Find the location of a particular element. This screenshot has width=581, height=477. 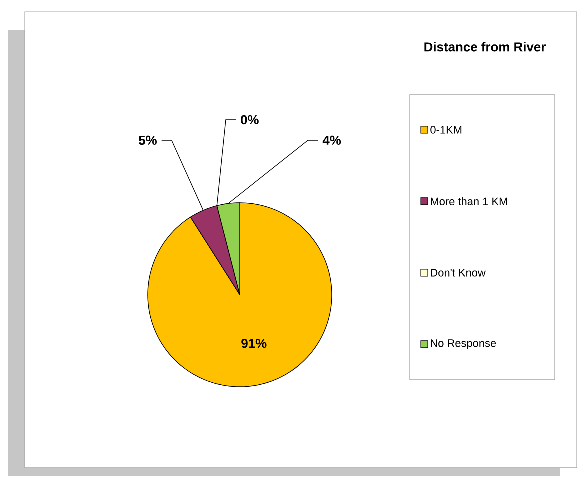

text: 0% is located at coordinates (250, 120).